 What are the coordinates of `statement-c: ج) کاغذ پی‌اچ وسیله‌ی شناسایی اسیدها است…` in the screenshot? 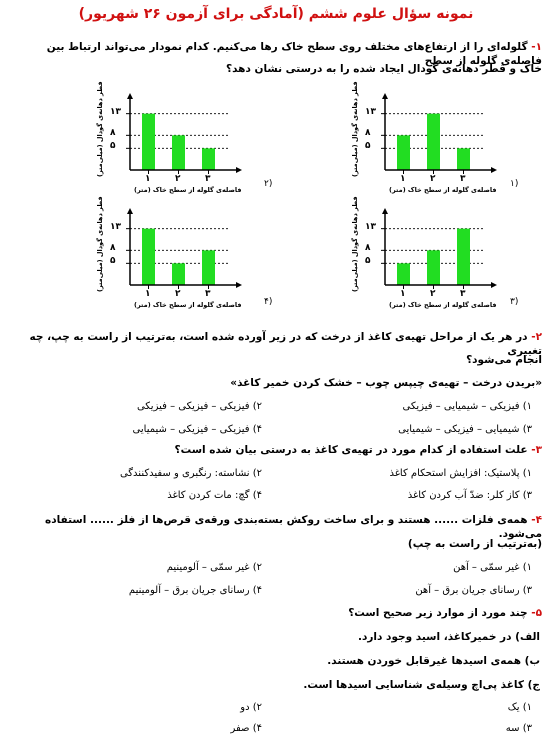 It's located at (421, 685).